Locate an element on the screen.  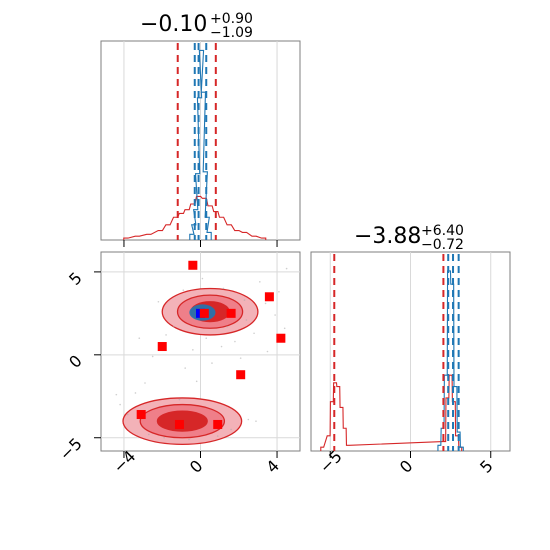
bottom-right-title: −3.88 +6.40 −0.72 is located at coordinates (409, 238).